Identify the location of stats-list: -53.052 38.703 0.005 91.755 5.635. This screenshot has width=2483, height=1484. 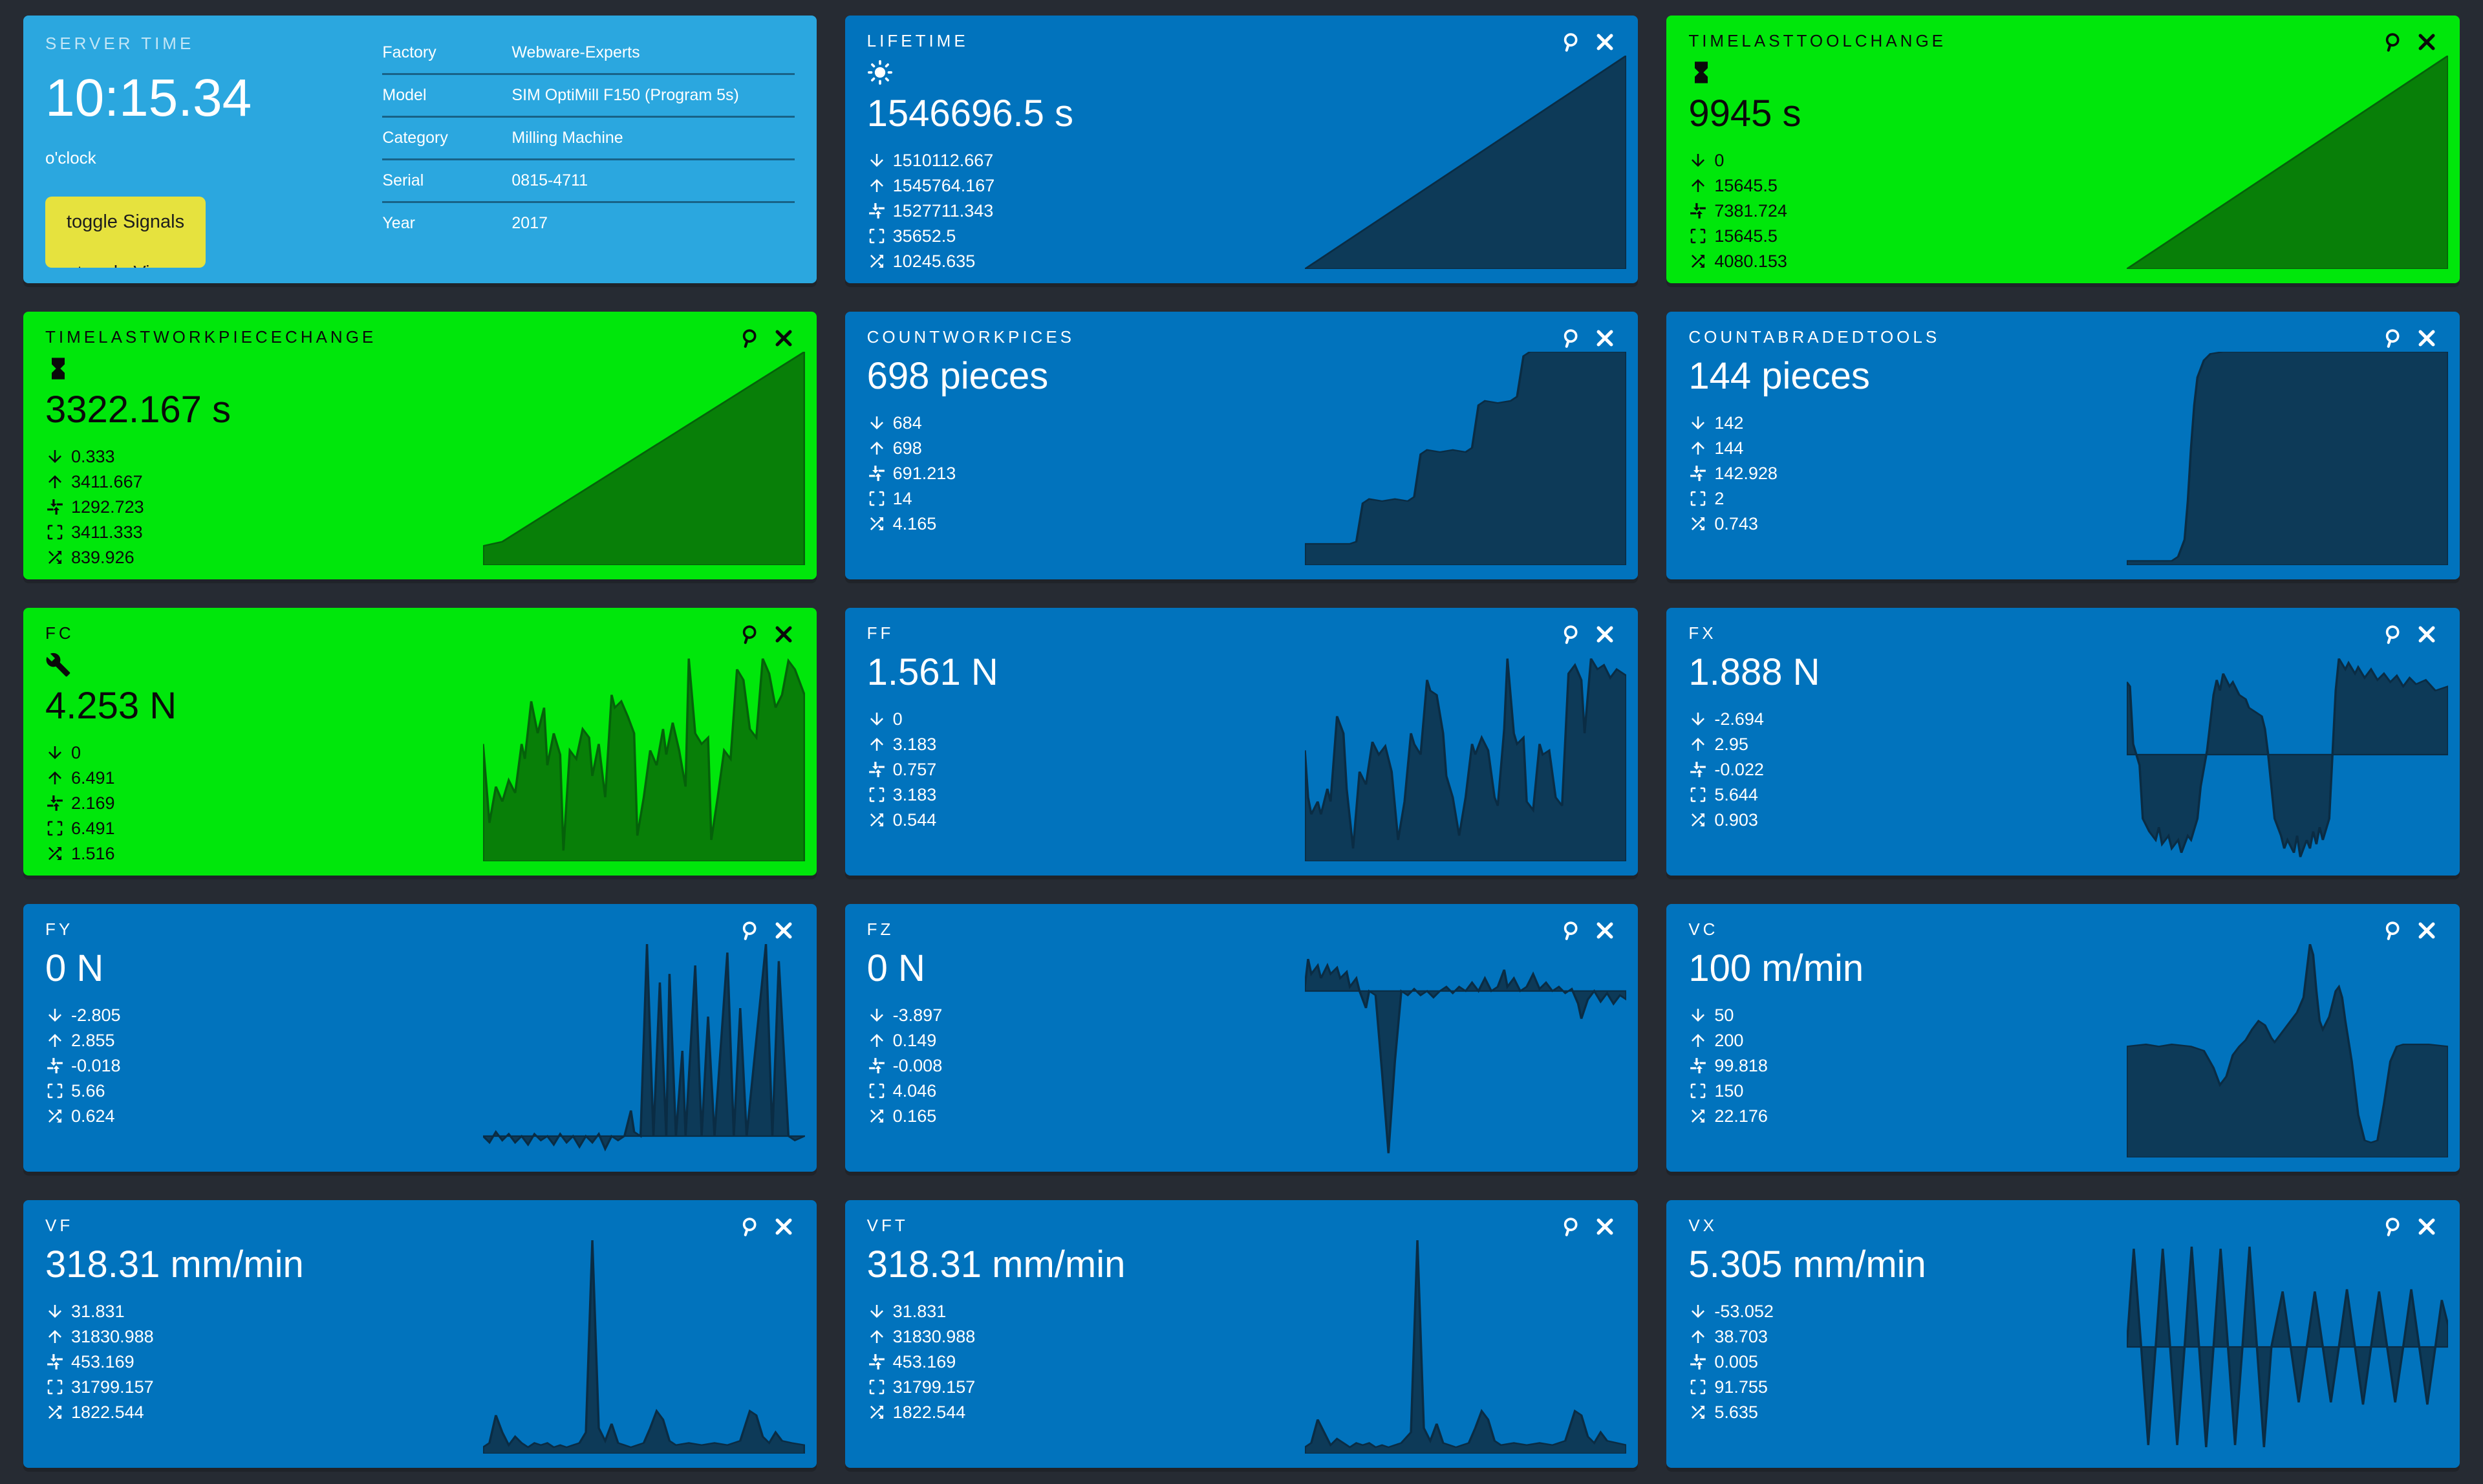
(2063, 1362).